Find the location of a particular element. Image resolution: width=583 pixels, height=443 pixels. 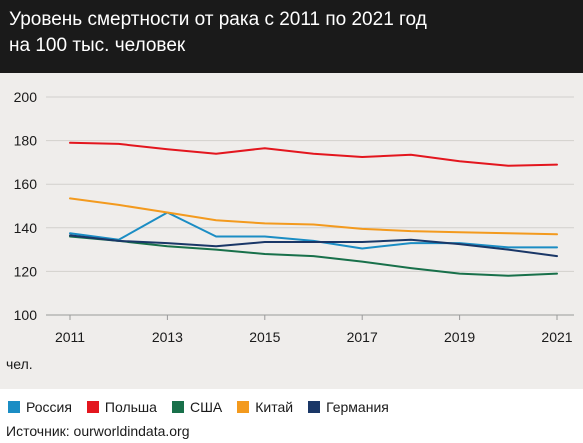

y-tick-label: 140 is located at coordinates (26, 228).